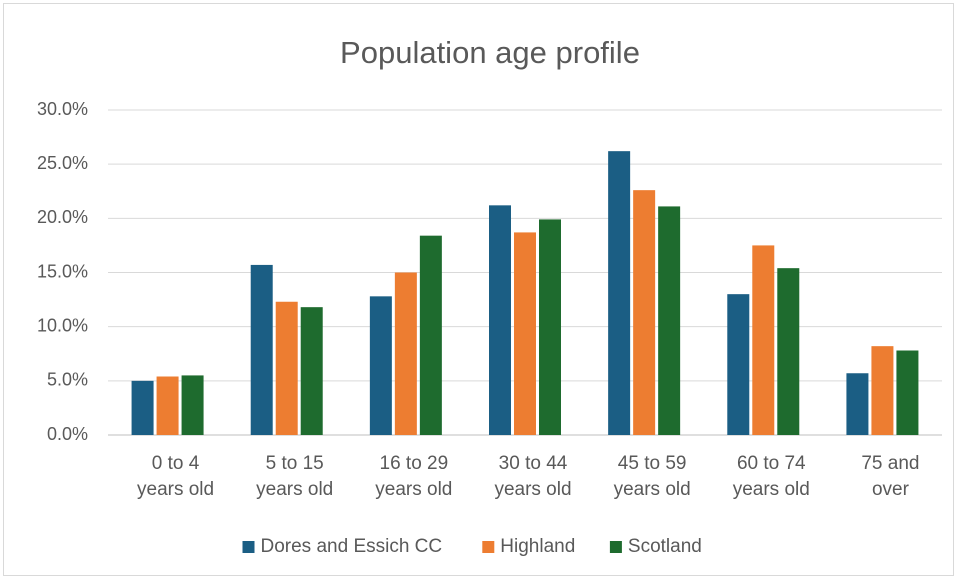 Image resolution: width=960 pixels, height=580 pixels. Describe the element at coordinates (890, 476) in the screenshot. I see `x-tick-label: 75 and over` at that location.